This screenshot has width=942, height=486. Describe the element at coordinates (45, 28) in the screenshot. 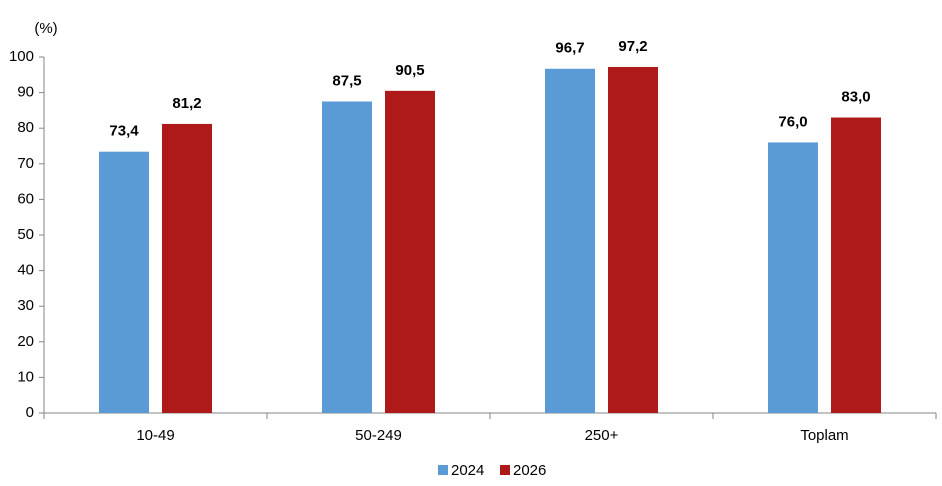

I see `y-axis-label: (%)` at that location.